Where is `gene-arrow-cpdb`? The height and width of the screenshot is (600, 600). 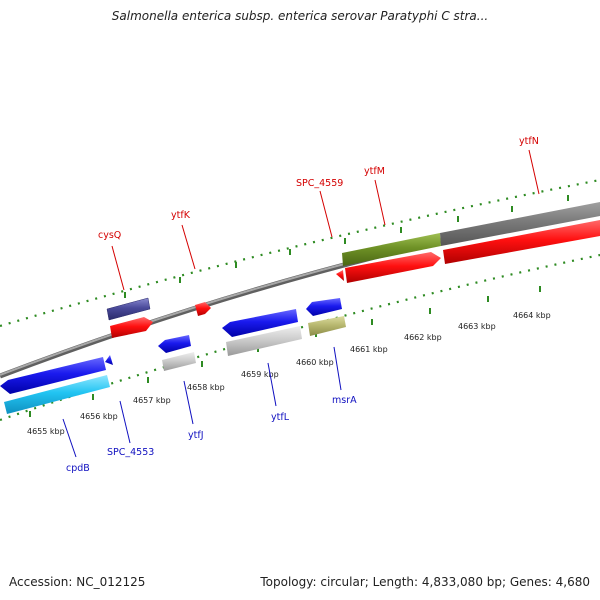 gene-arrow-cpdb is located at coordinates (53, 375).